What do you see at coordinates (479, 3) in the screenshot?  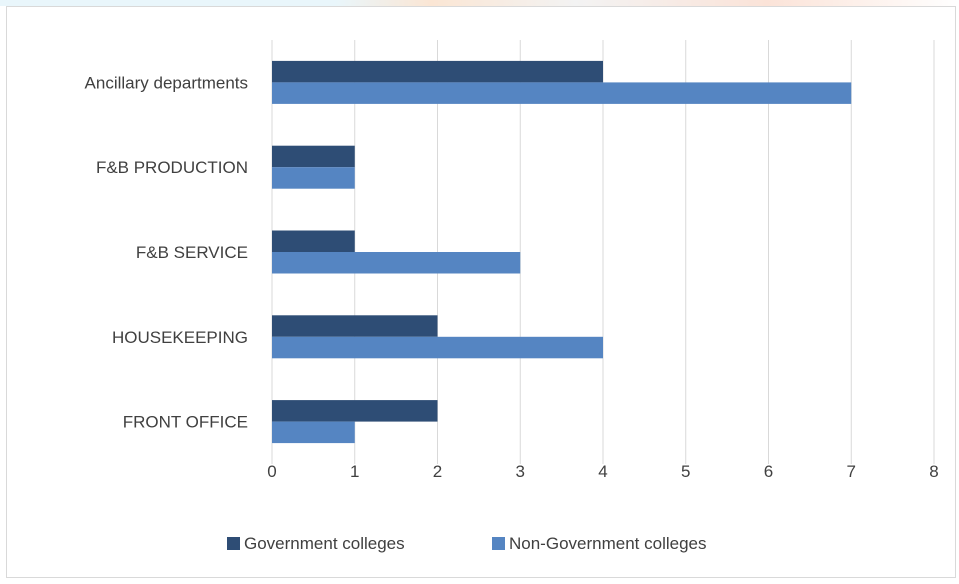 I see `decorative-top-band` at bounding box center [479, 3].